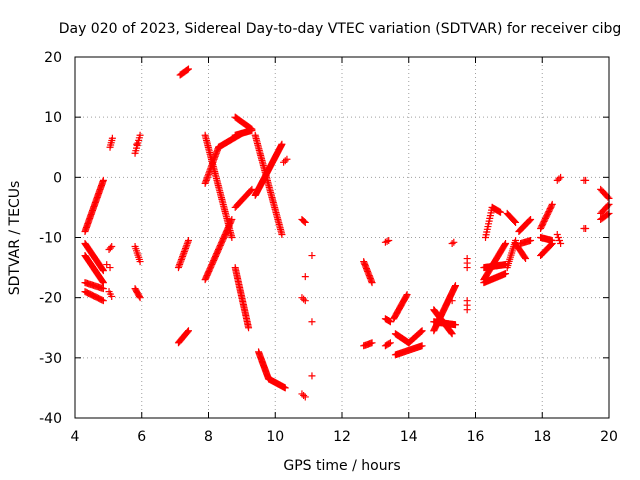 Image resolution: width=640 pixels, height=480 pixels. I want to click on x-tick-label: 6, so click(141, 437).